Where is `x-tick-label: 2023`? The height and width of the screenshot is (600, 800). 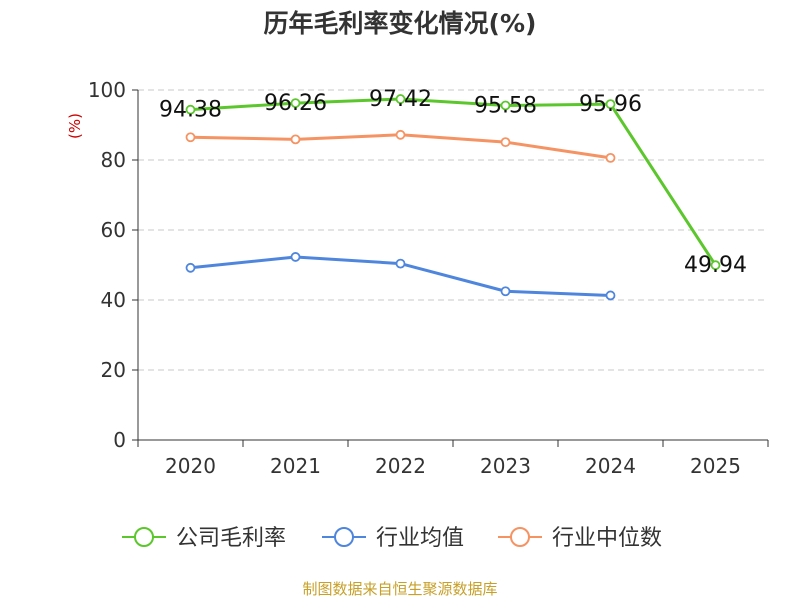
x-tick-label: 2023 is located at coordinates (505, 466).